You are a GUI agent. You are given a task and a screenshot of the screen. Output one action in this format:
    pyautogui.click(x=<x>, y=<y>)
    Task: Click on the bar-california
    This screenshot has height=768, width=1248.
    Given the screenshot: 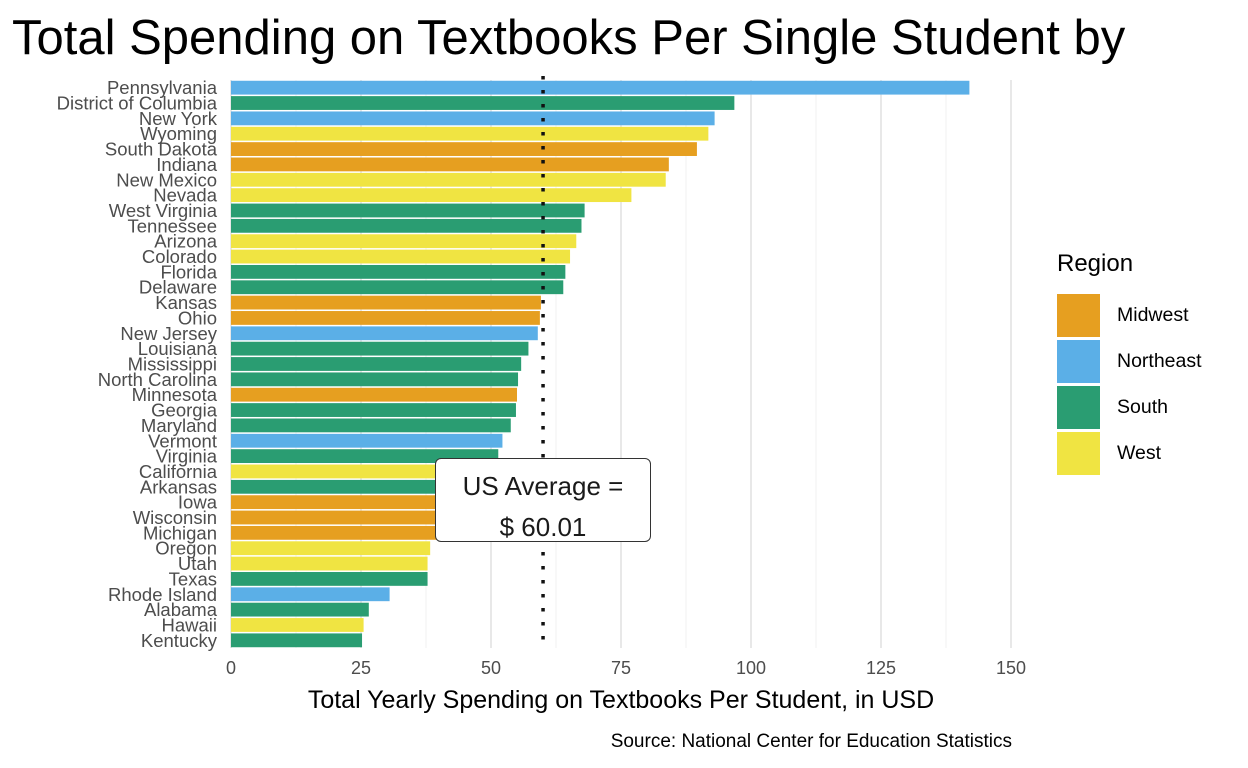 What is the action you would take?
    pyautogui.click(x=340, y=471)
    